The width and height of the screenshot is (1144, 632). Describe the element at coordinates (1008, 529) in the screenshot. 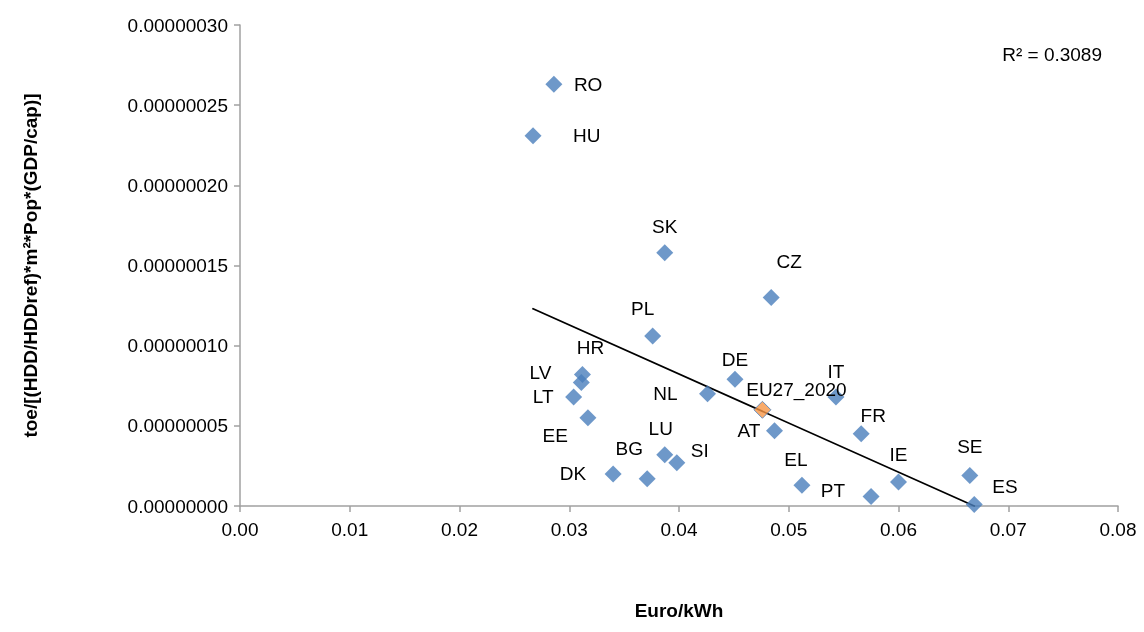

I see `x-tick-label: 0.07` at that location.